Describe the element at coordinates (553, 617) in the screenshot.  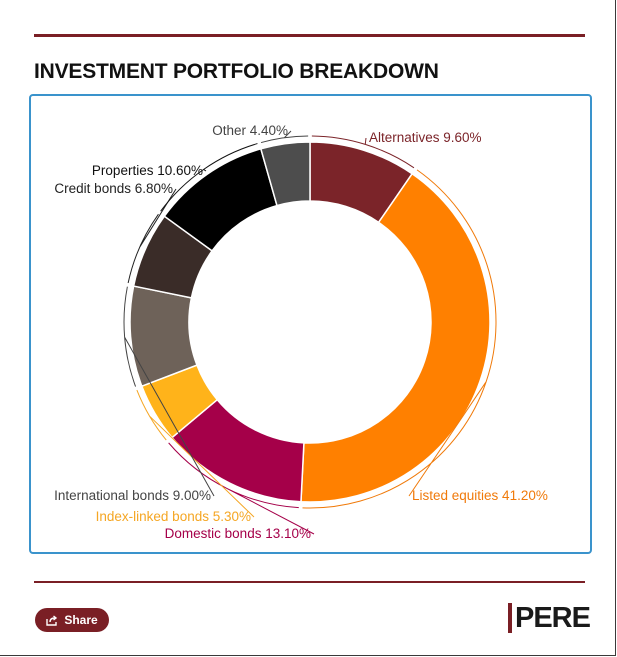
I see `logo-text: PERE` at that location.